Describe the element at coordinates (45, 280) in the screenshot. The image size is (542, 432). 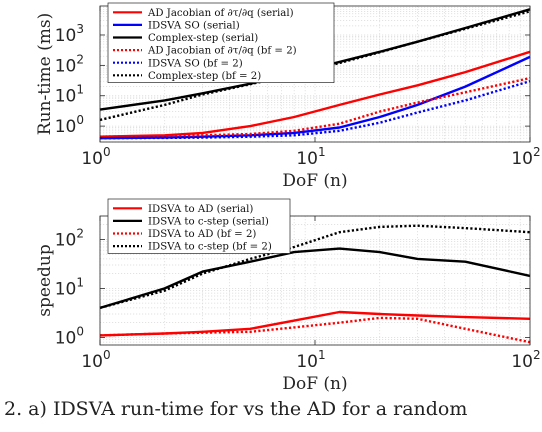
I see `speedup-ylabel: speedup` at that location.